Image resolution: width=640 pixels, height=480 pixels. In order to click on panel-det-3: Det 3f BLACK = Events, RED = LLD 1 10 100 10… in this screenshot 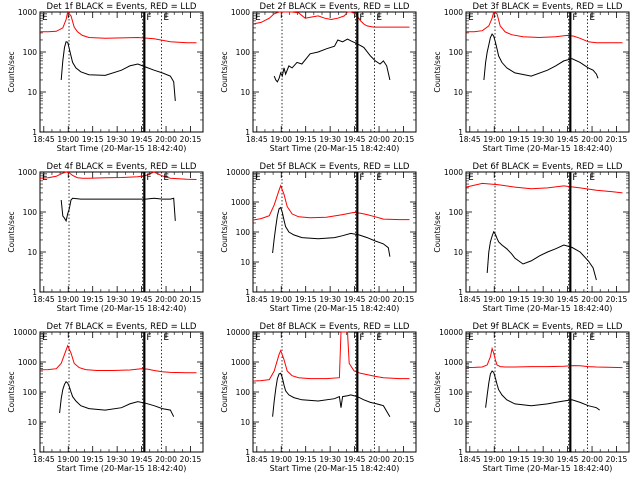, I will do `click(531, 77)`.